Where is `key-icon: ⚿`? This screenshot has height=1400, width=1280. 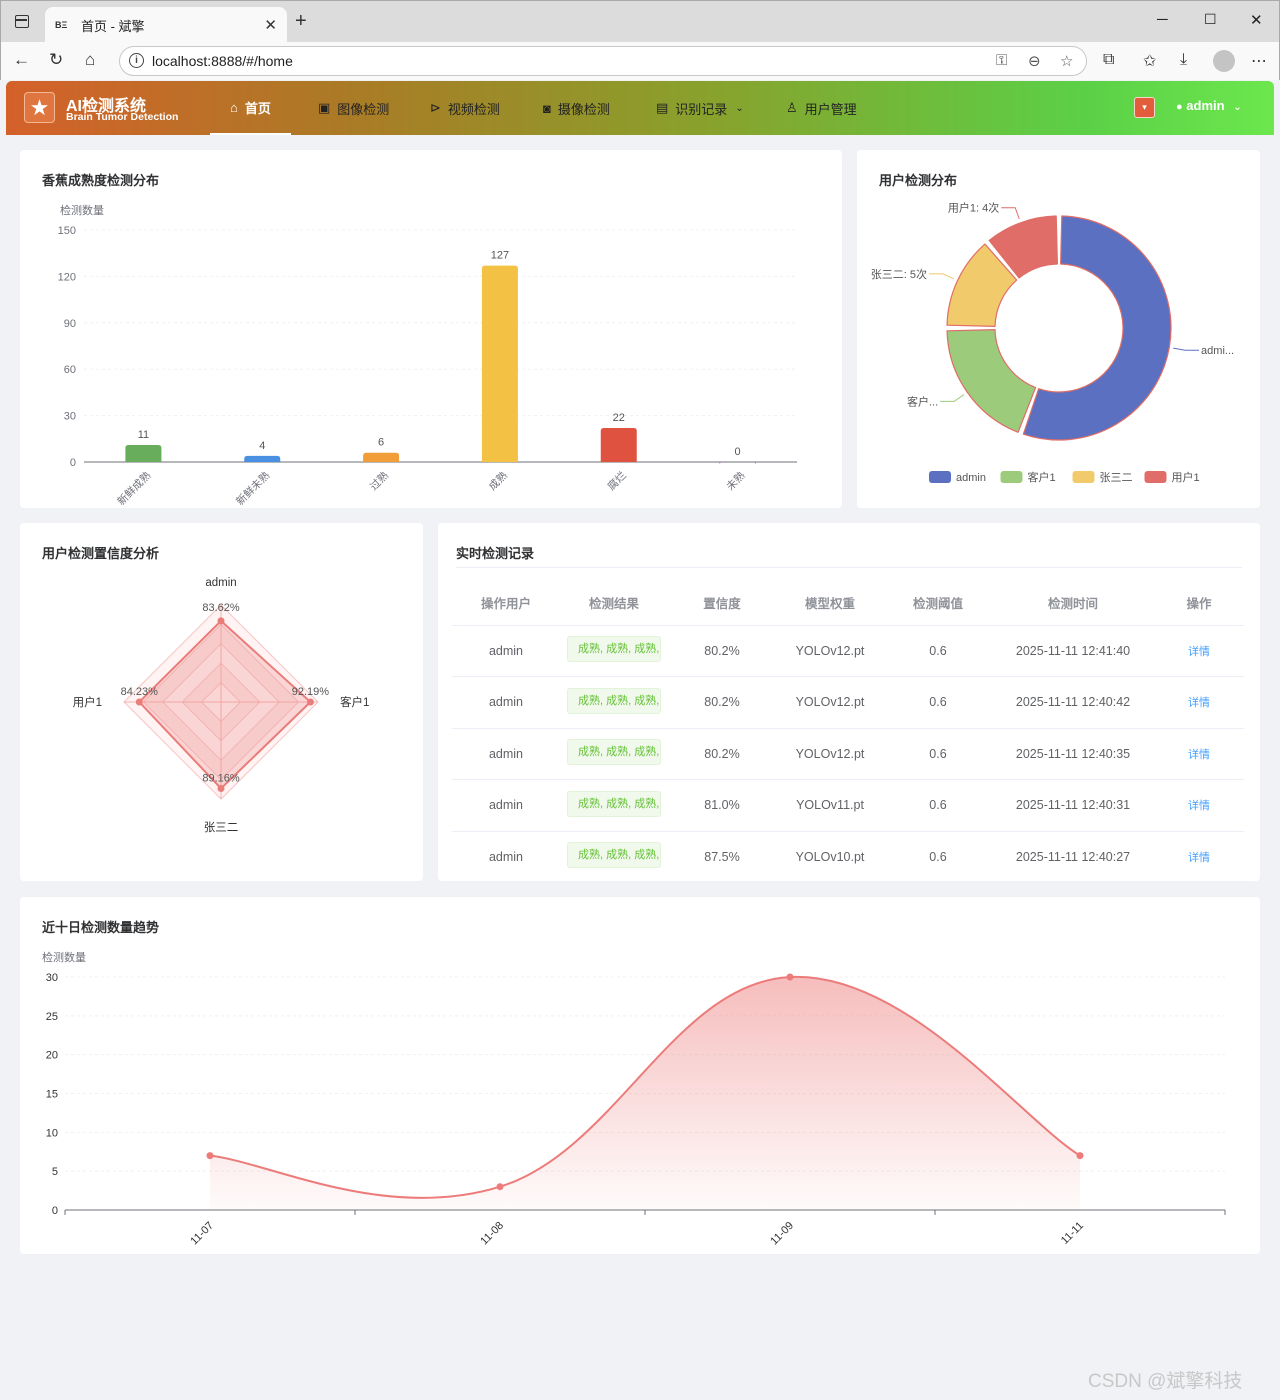
key-icon: ⚿ is located at coordinates (1002, 60).